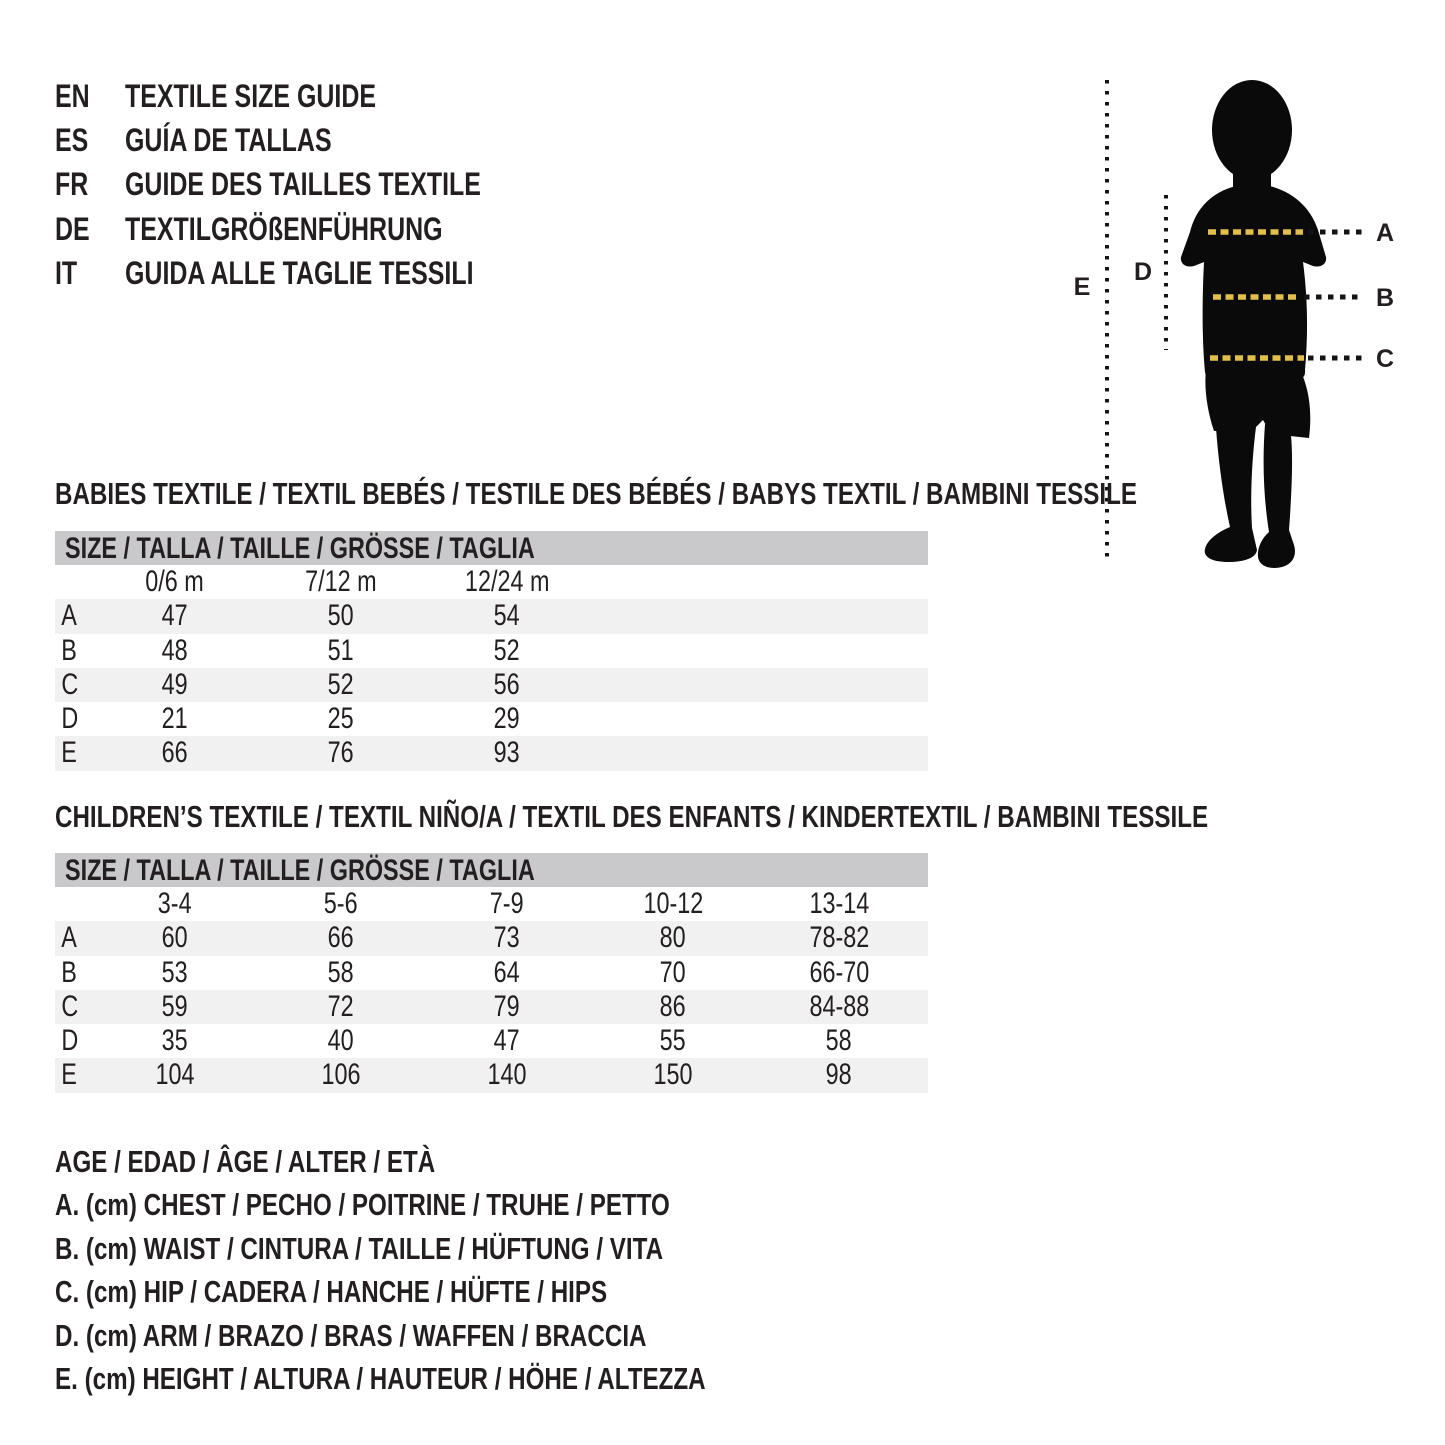  I want to click on language-code: ES, so click(90, 140).